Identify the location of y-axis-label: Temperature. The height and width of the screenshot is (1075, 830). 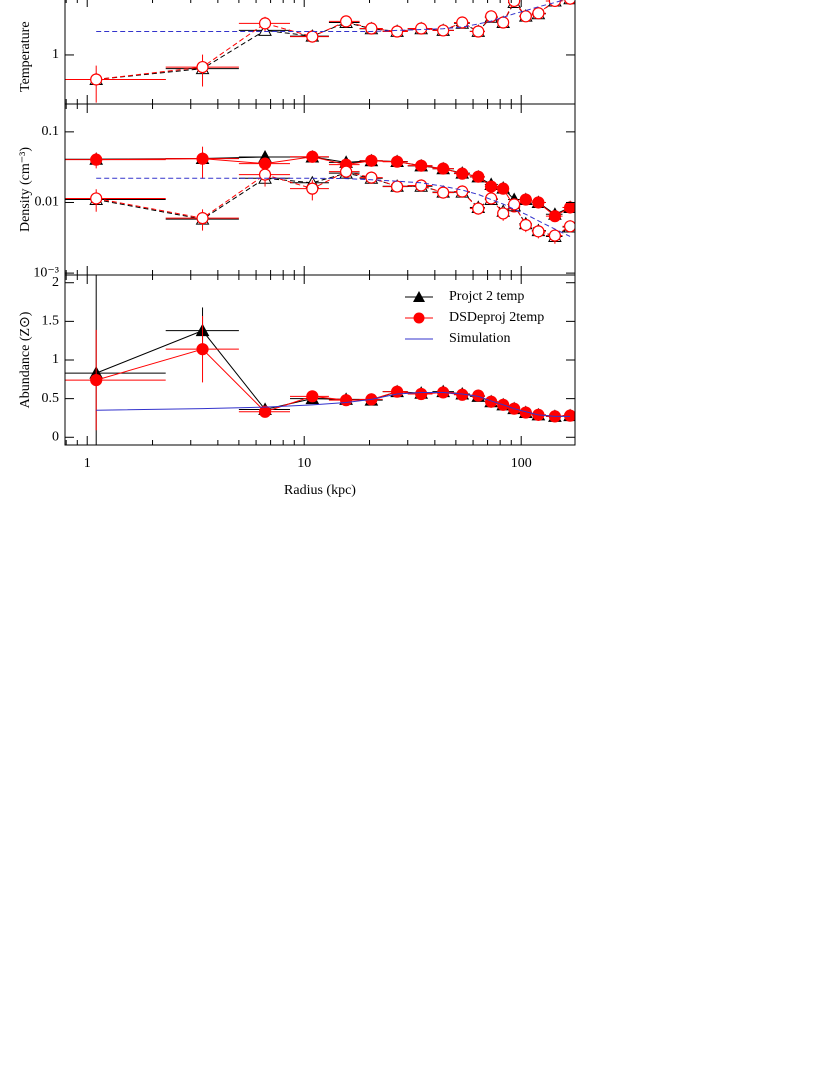
(25, 56).